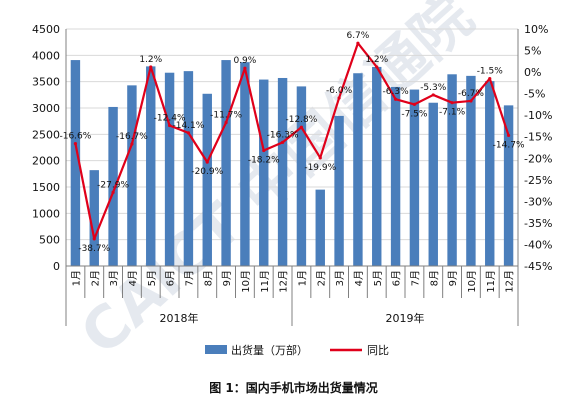 This screenshot has width=587, height=408. Describe the element at coordinates (414, 114) in the screenshot. I see `data-label: -7.5%` at that location.